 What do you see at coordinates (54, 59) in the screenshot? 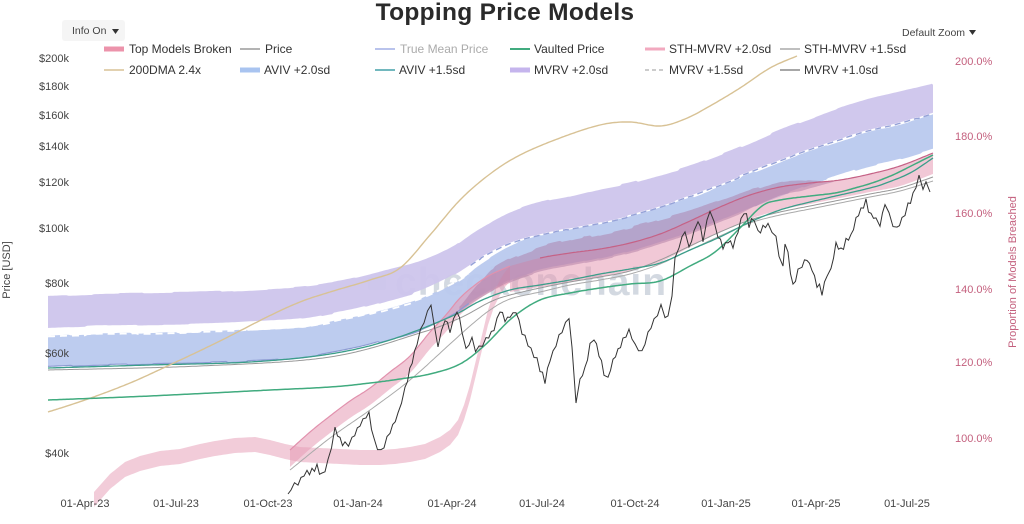
I see `svg-text: $200k` at bounding box center [54, 59].